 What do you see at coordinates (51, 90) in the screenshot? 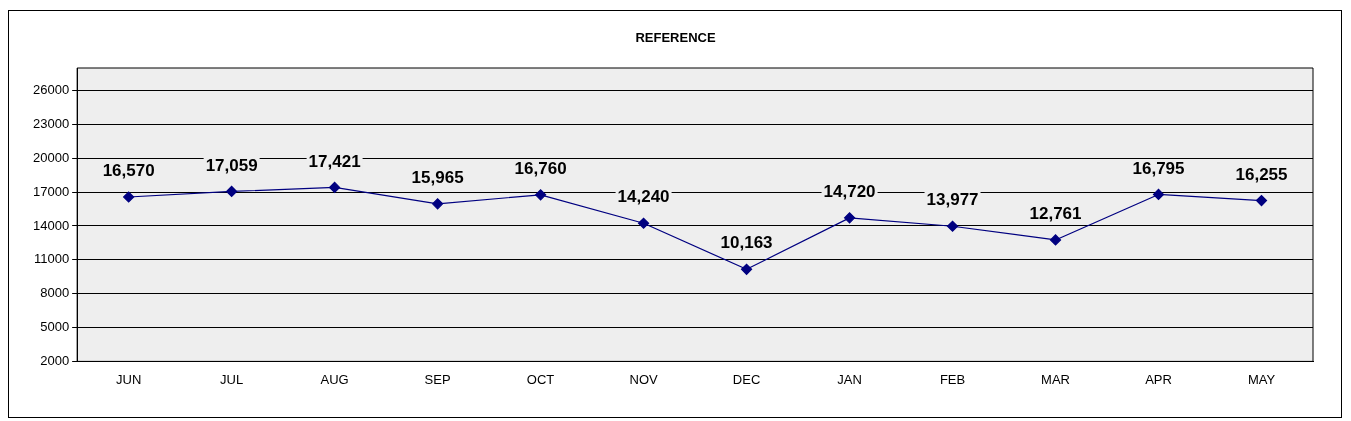
I see `y-tick-label: 26000` at bounding box center [51, 90].